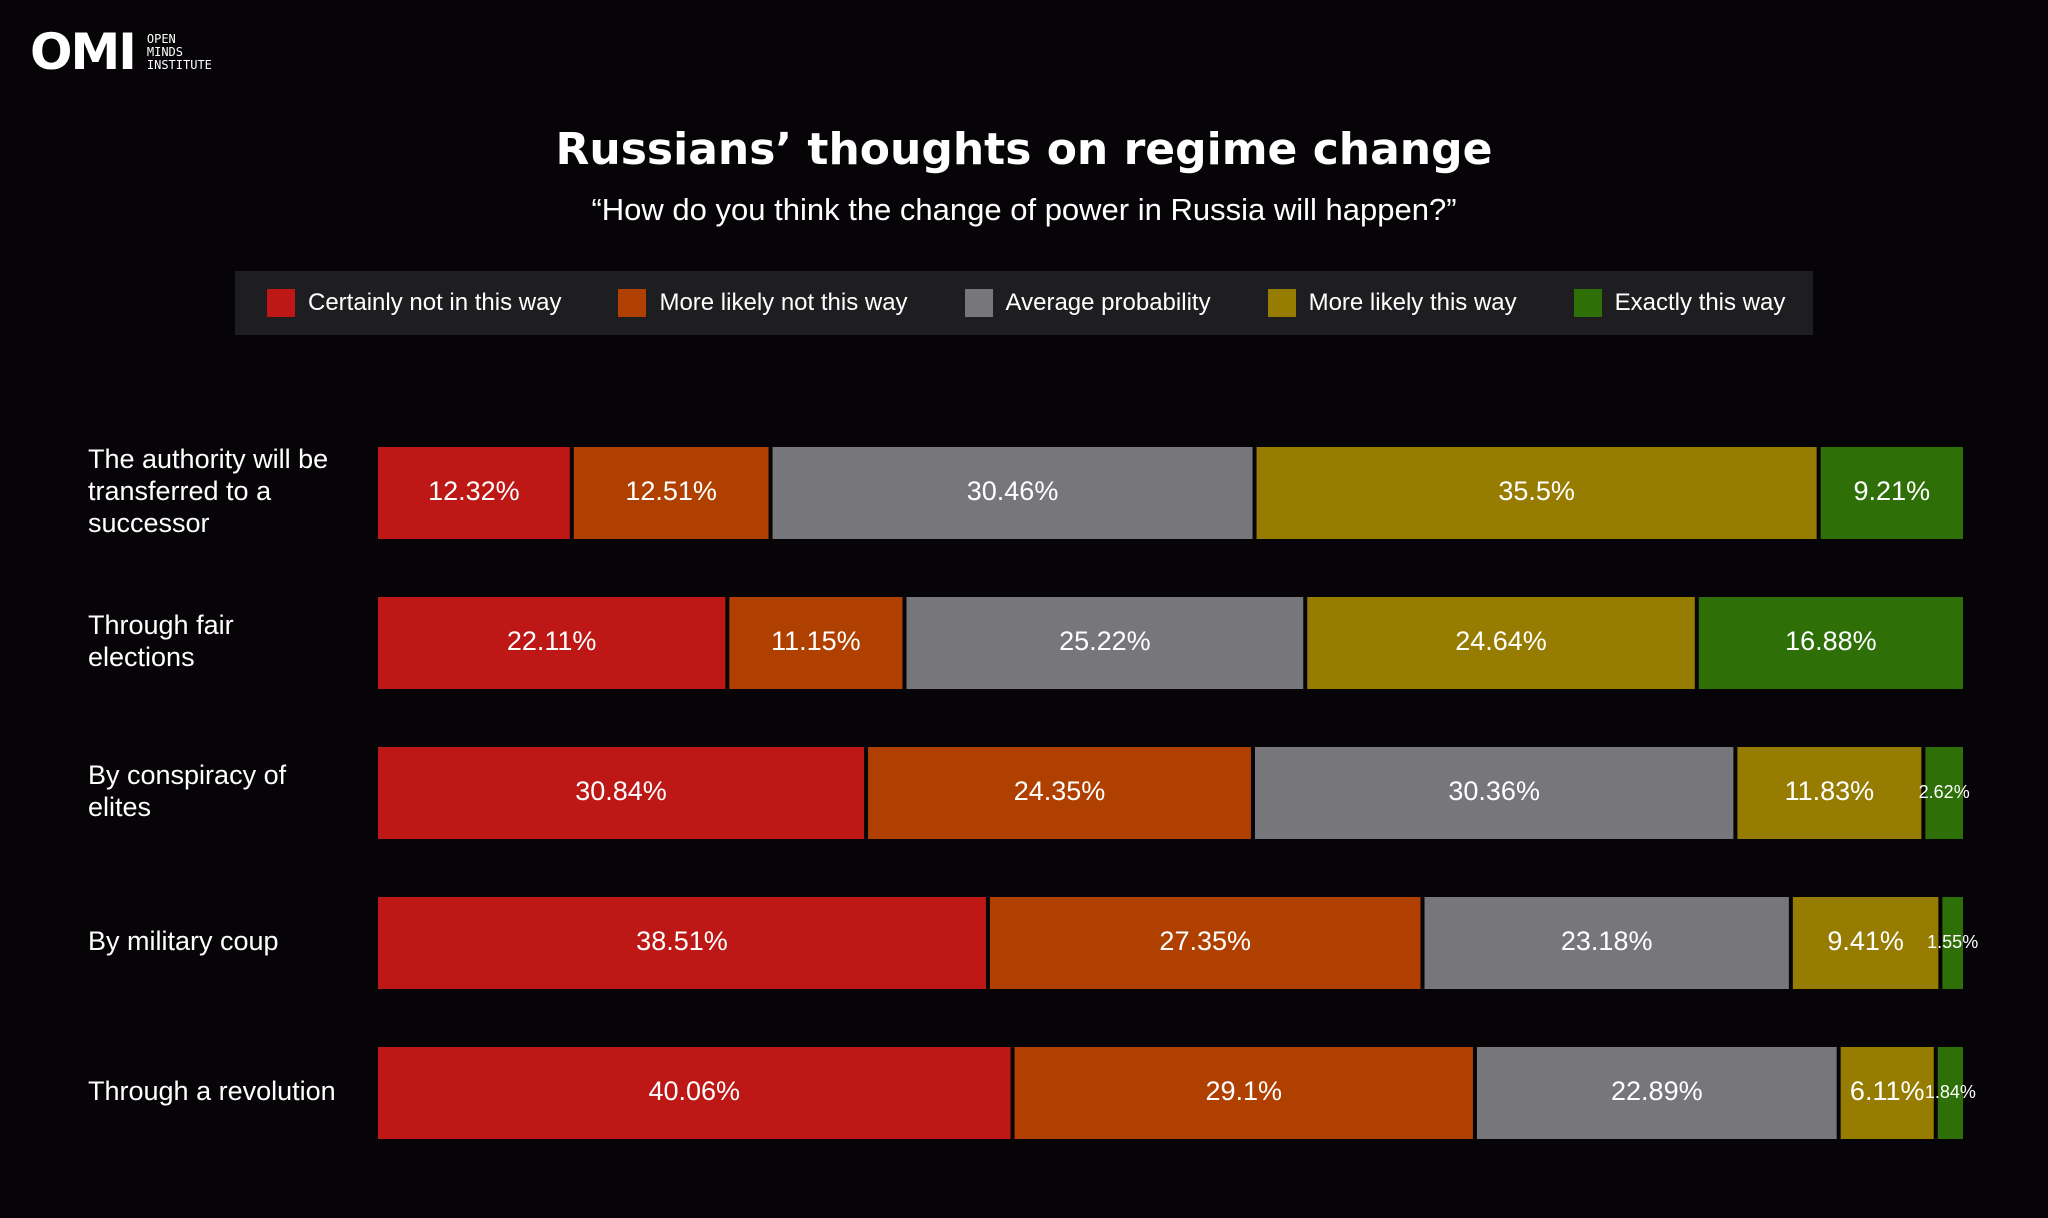 This screenshot has height=1218, width=2048. I want to click on legend-item: More likely not this way, so click(763, 303).